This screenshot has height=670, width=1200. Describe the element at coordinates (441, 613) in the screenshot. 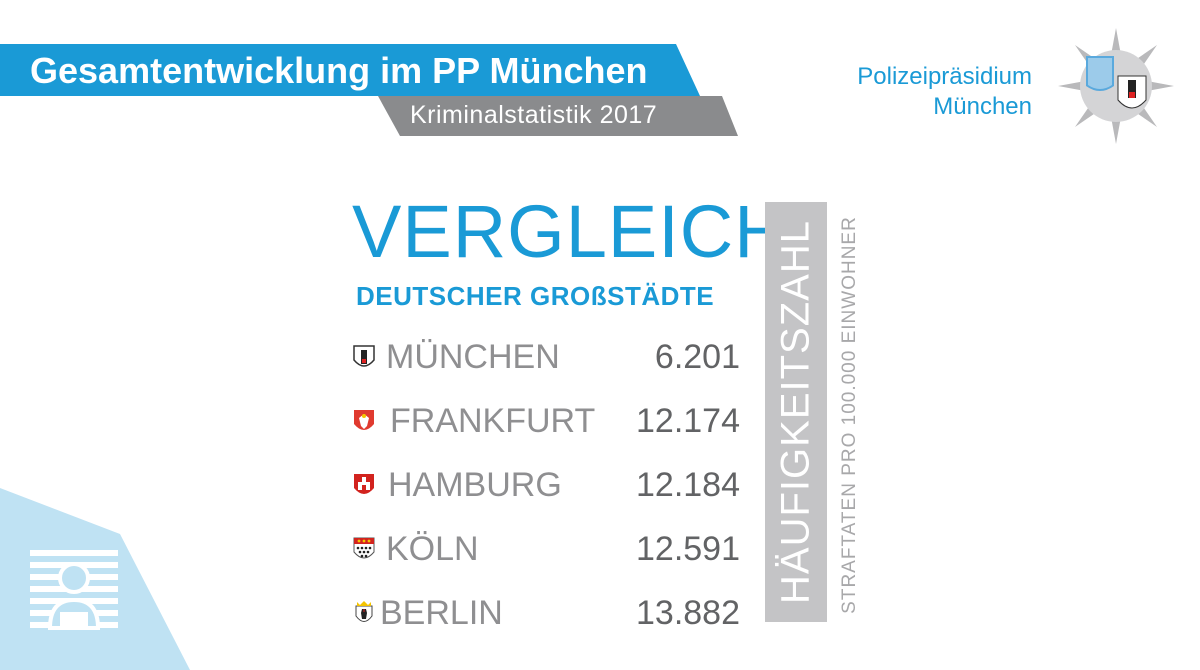

I see `city-name: BERLIN` at that location.